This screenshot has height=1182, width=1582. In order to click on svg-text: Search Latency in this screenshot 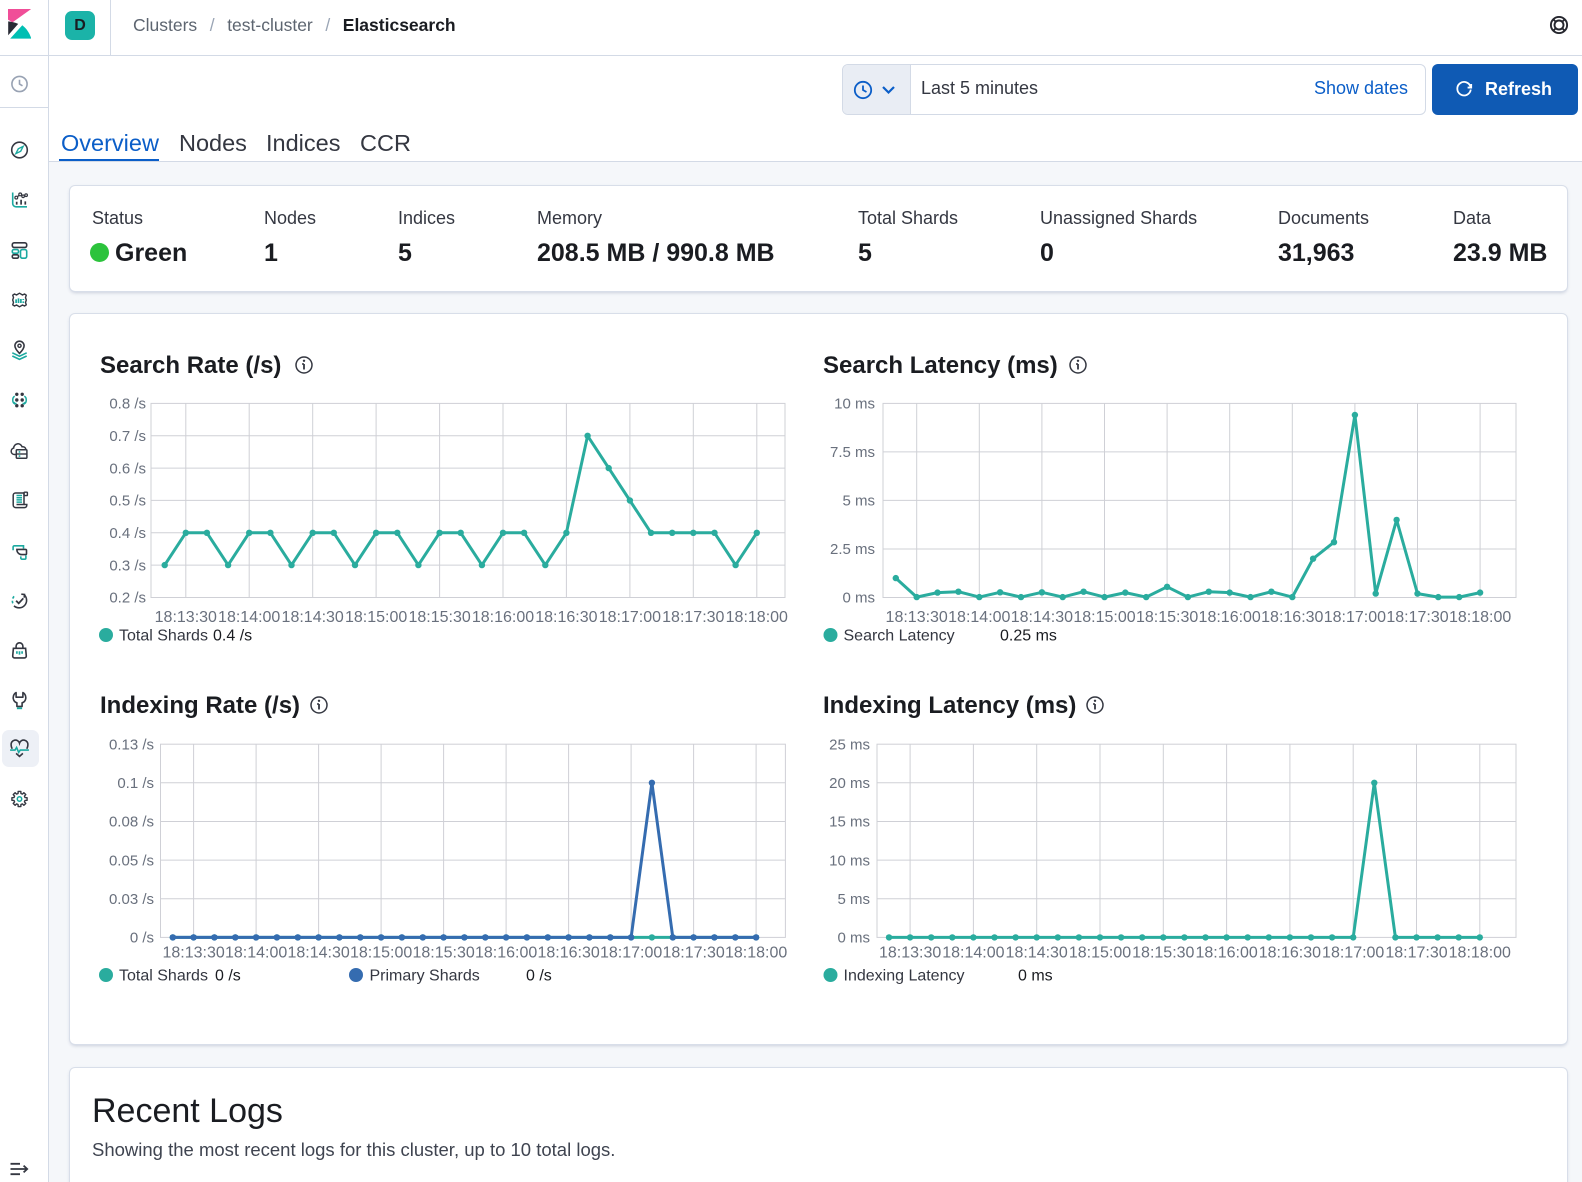, I will do `click(899, 636)`.